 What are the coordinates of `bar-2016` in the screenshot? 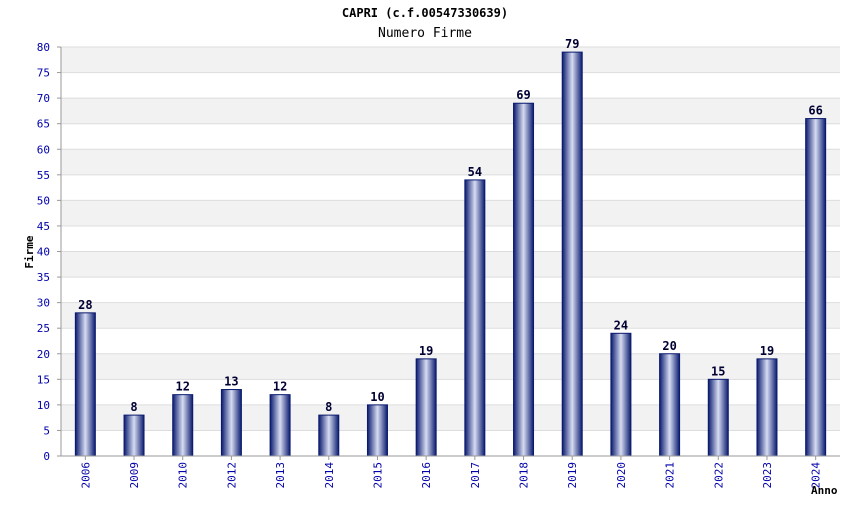 It's located at (426, 407).